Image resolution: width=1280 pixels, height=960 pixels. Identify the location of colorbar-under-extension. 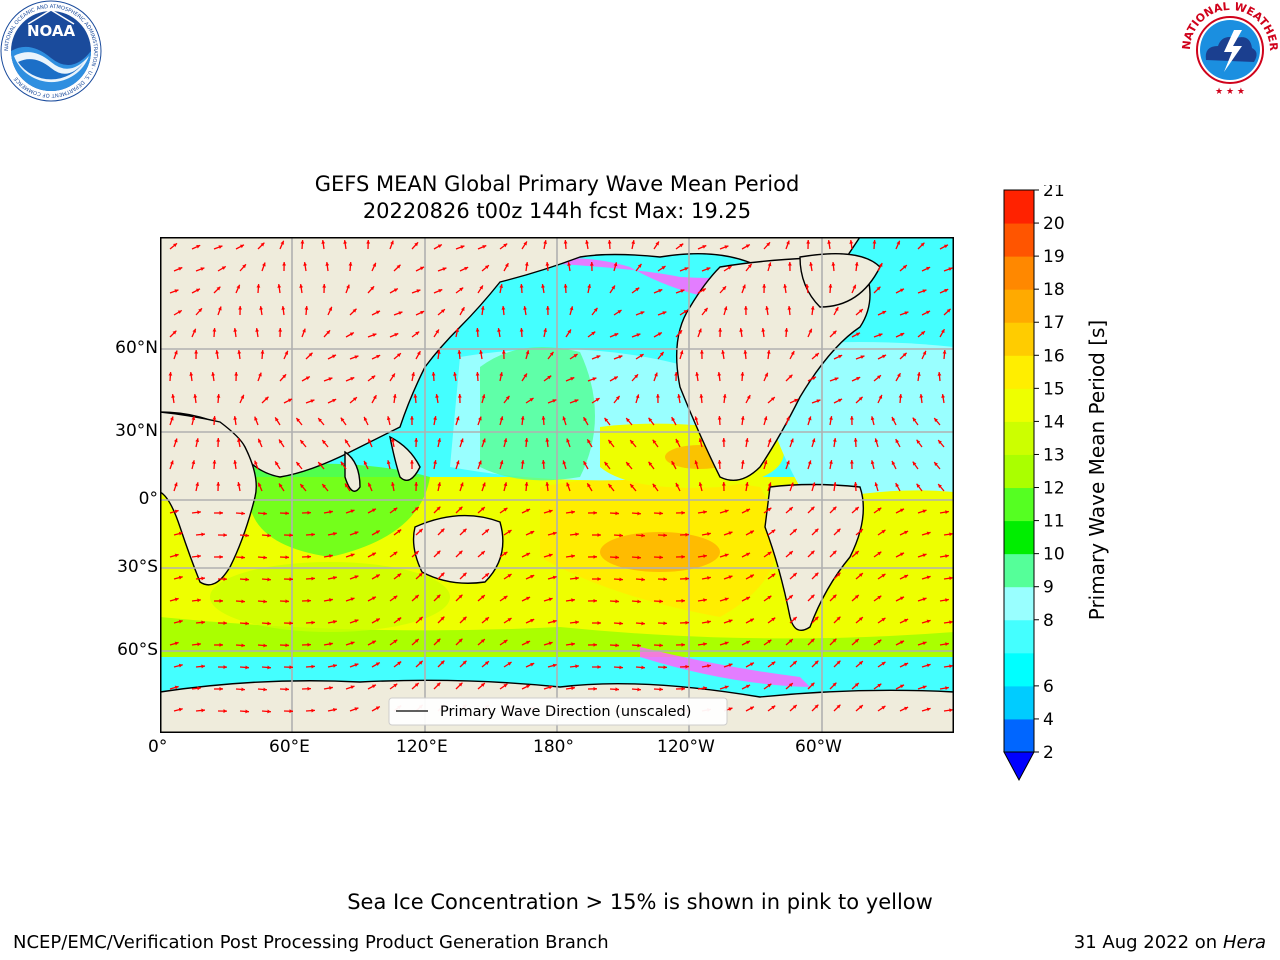
(1019, 766).